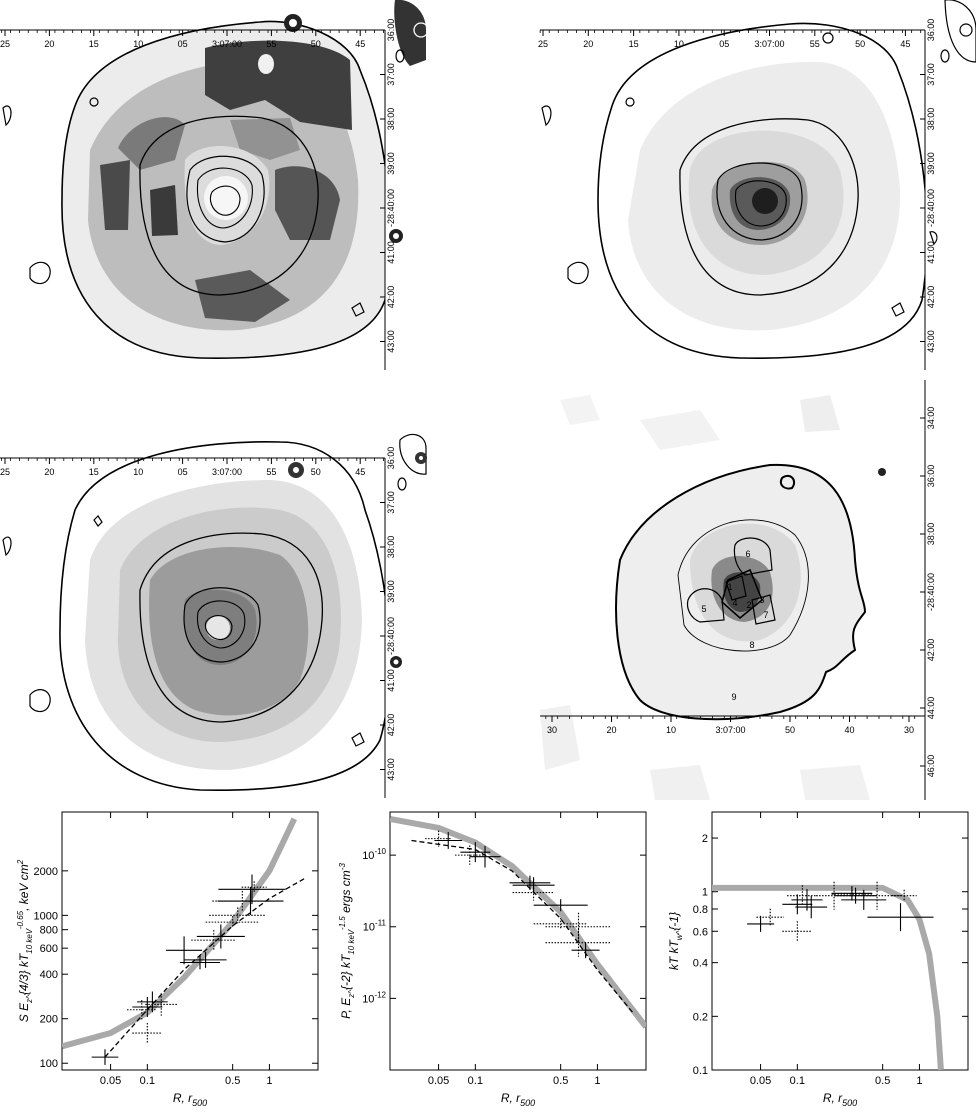  What do you see at coordinates (278, 85) in the screenshot?
I see `map-tl-dark-region` at bounding box center [278, 85].